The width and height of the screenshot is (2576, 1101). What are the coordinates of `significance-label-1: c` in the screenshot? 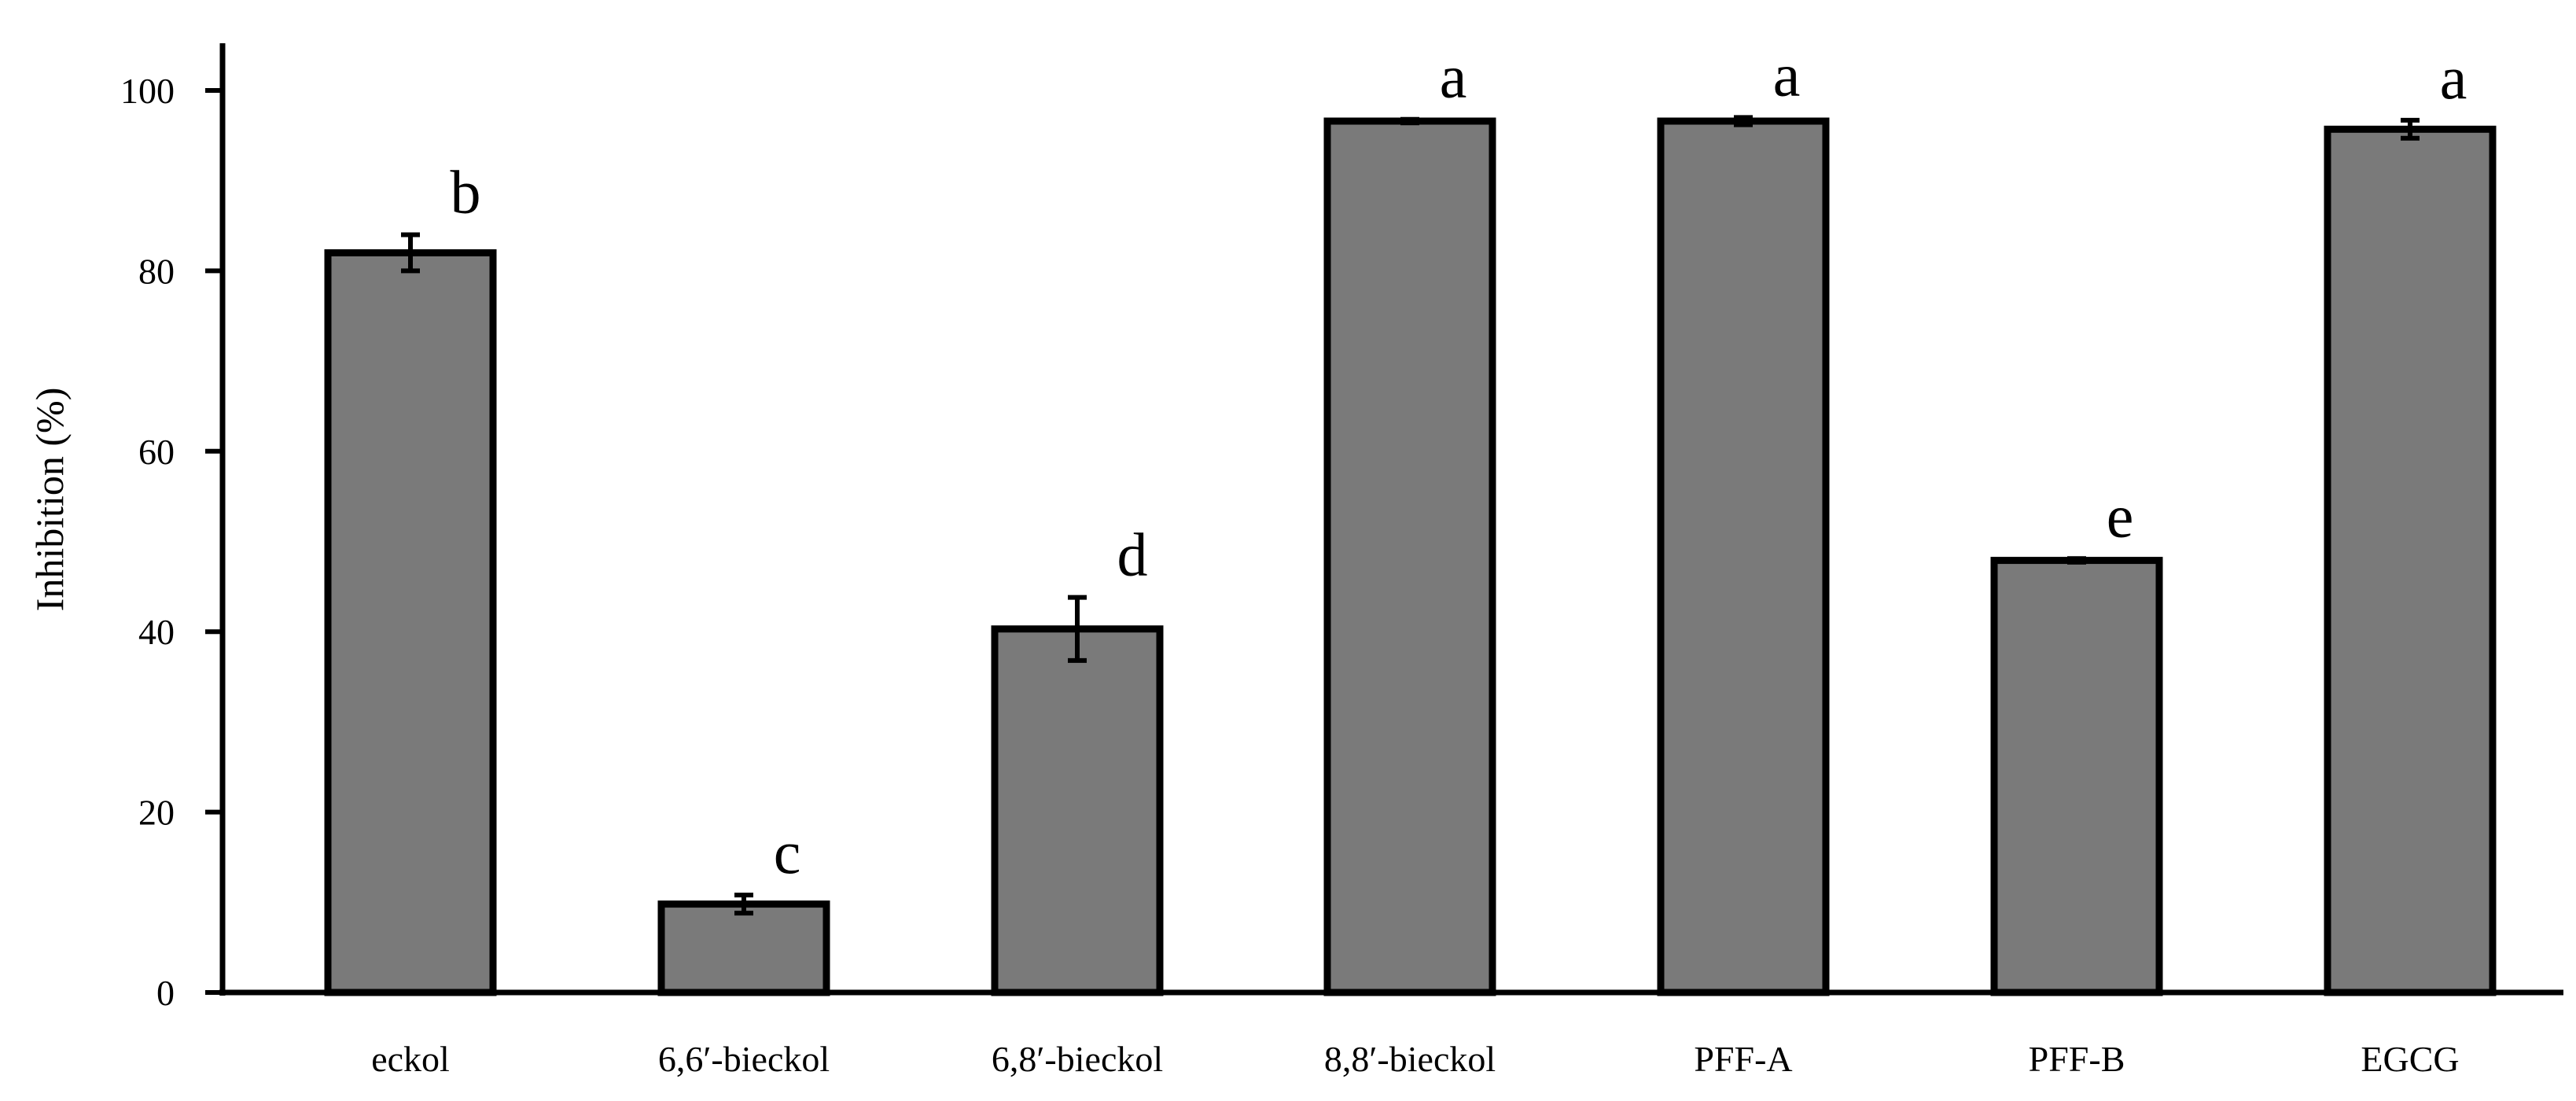 It's located at (787, 852).